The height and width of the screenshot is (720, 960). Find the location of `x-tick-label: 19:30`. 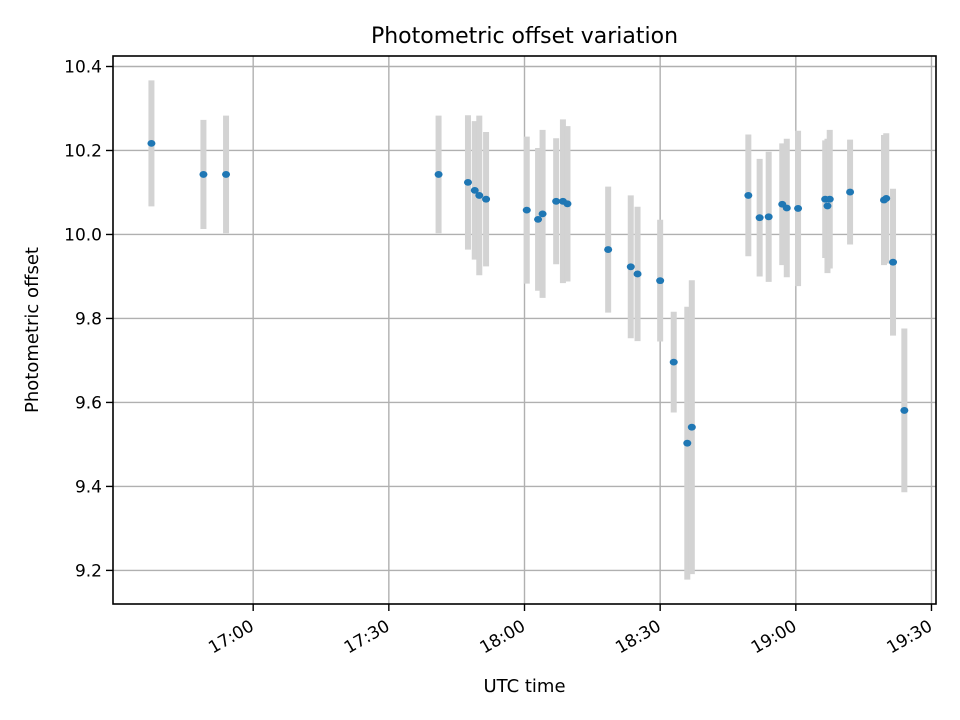

x-tick-label: 19:30 is located at coordinates (910, 637).